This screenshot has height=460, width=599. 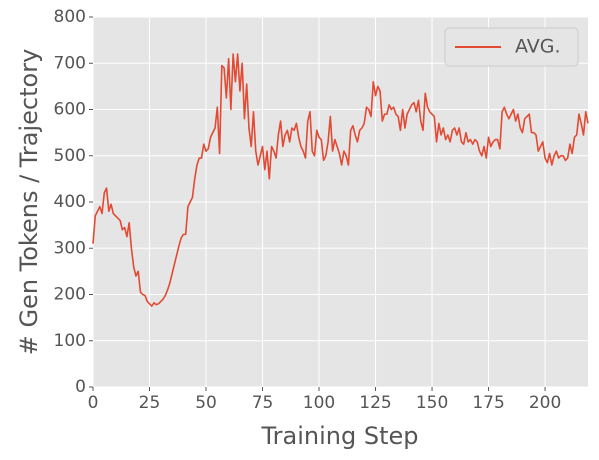 What do you see at coordinates (263, 403) in the screenshot?
I see `x-tick-label: 75` at bounding box center [263, 403].